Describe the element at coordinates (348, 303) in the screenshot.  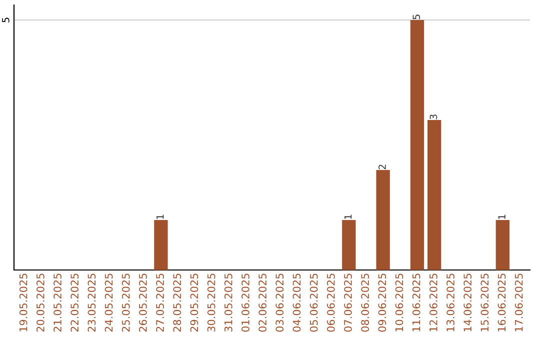
I see `x-tick-label: 07.06.2025` at that location.